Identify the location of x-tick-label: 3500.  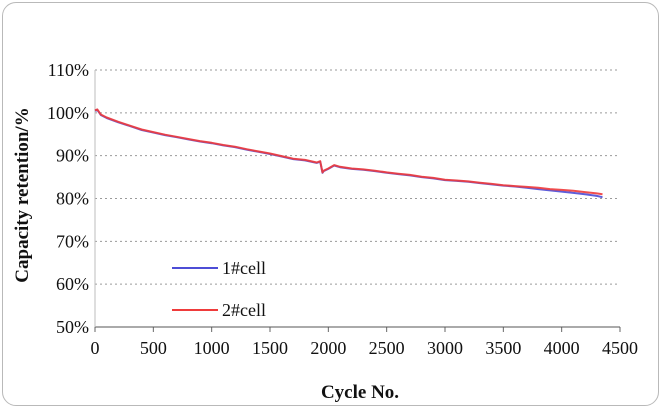
(503, 348).